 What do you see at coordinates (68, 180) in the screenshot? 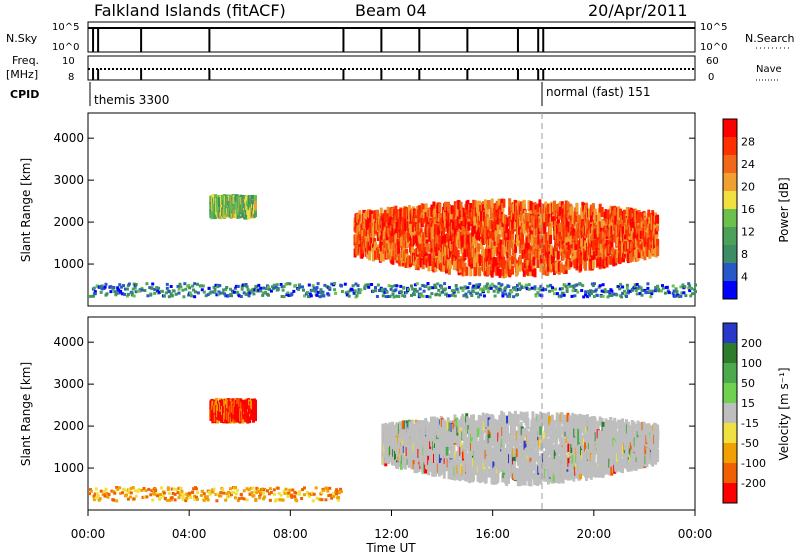
I see `y-tick-label: 3000` at bounding box center [68, 180].